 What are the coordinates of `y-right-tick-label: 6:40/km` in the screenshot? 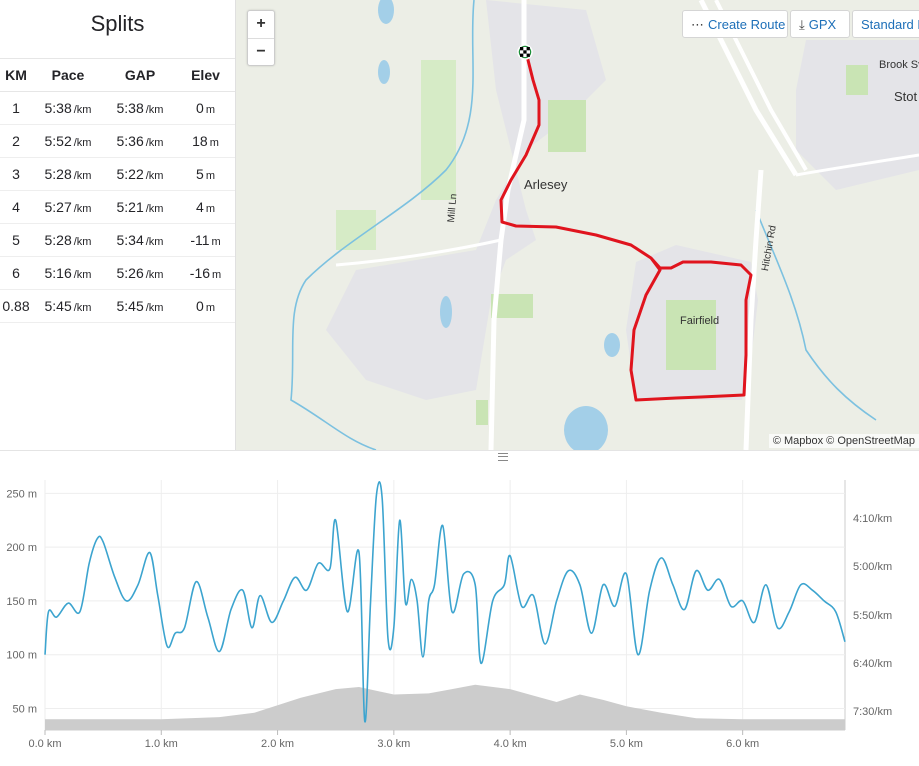 It's located at (872, 664).